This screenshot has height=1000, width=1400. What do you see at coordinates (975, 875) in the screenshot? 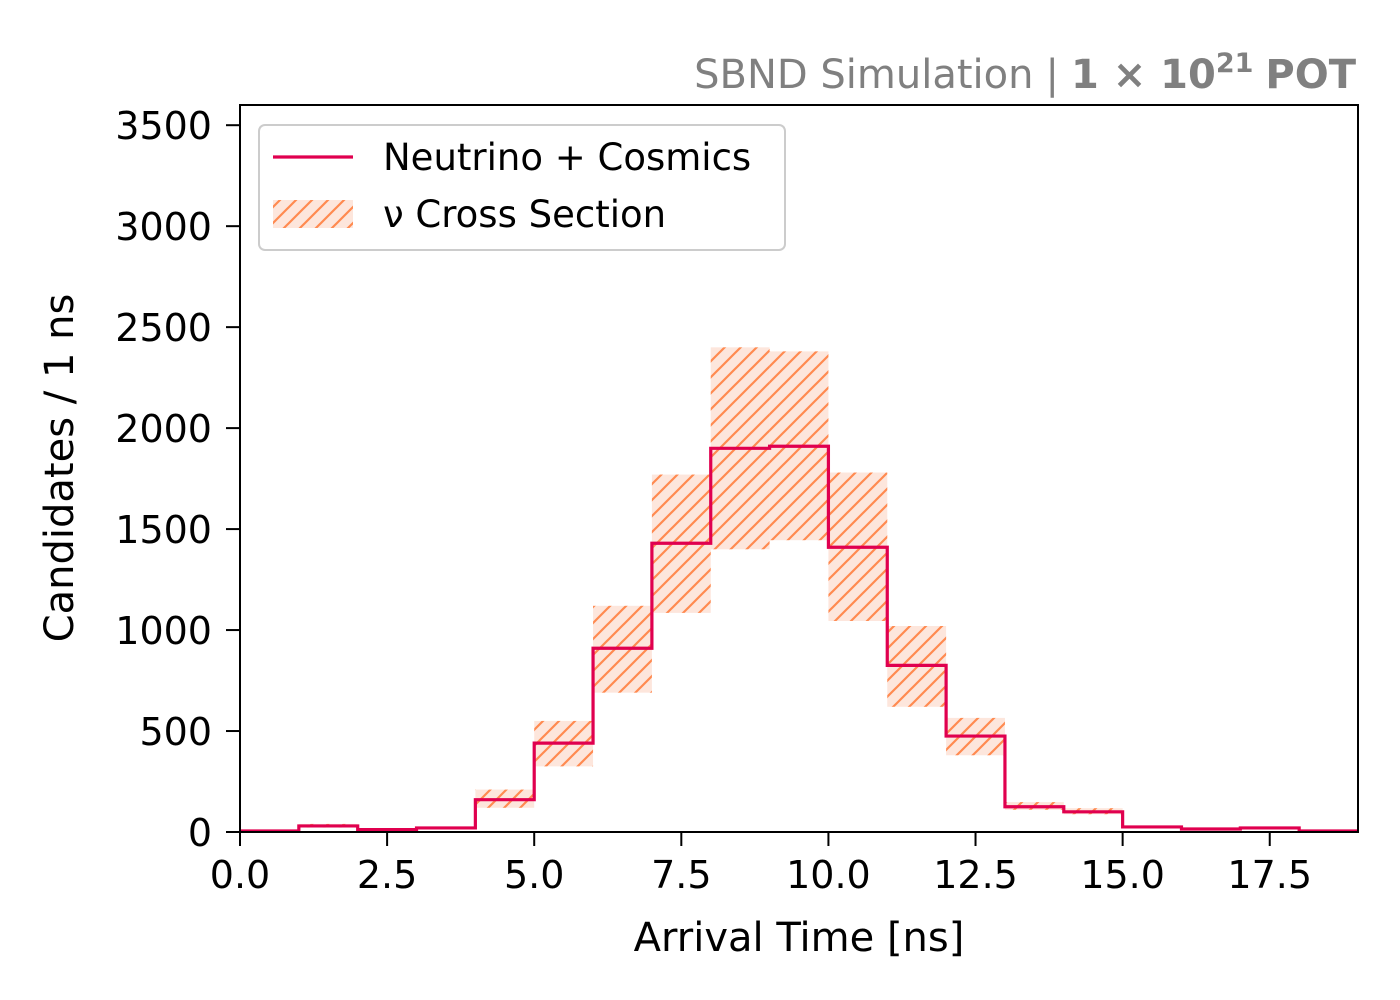
I see `x-tick-label: 12.5` at bounding box center [975, 875].